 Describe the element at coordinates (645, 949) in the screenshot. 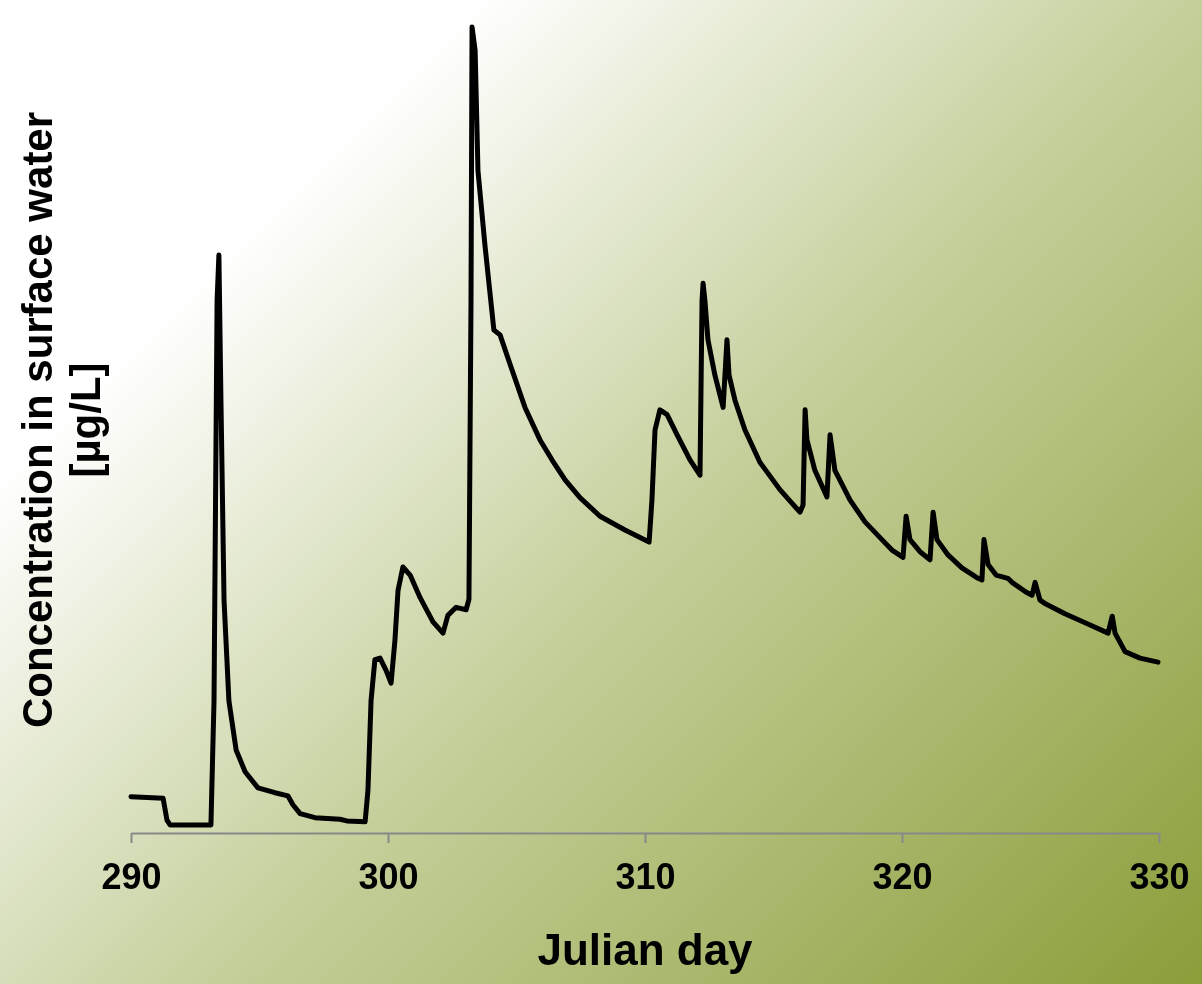

I see `x-axis-title: Julian day` at that location.